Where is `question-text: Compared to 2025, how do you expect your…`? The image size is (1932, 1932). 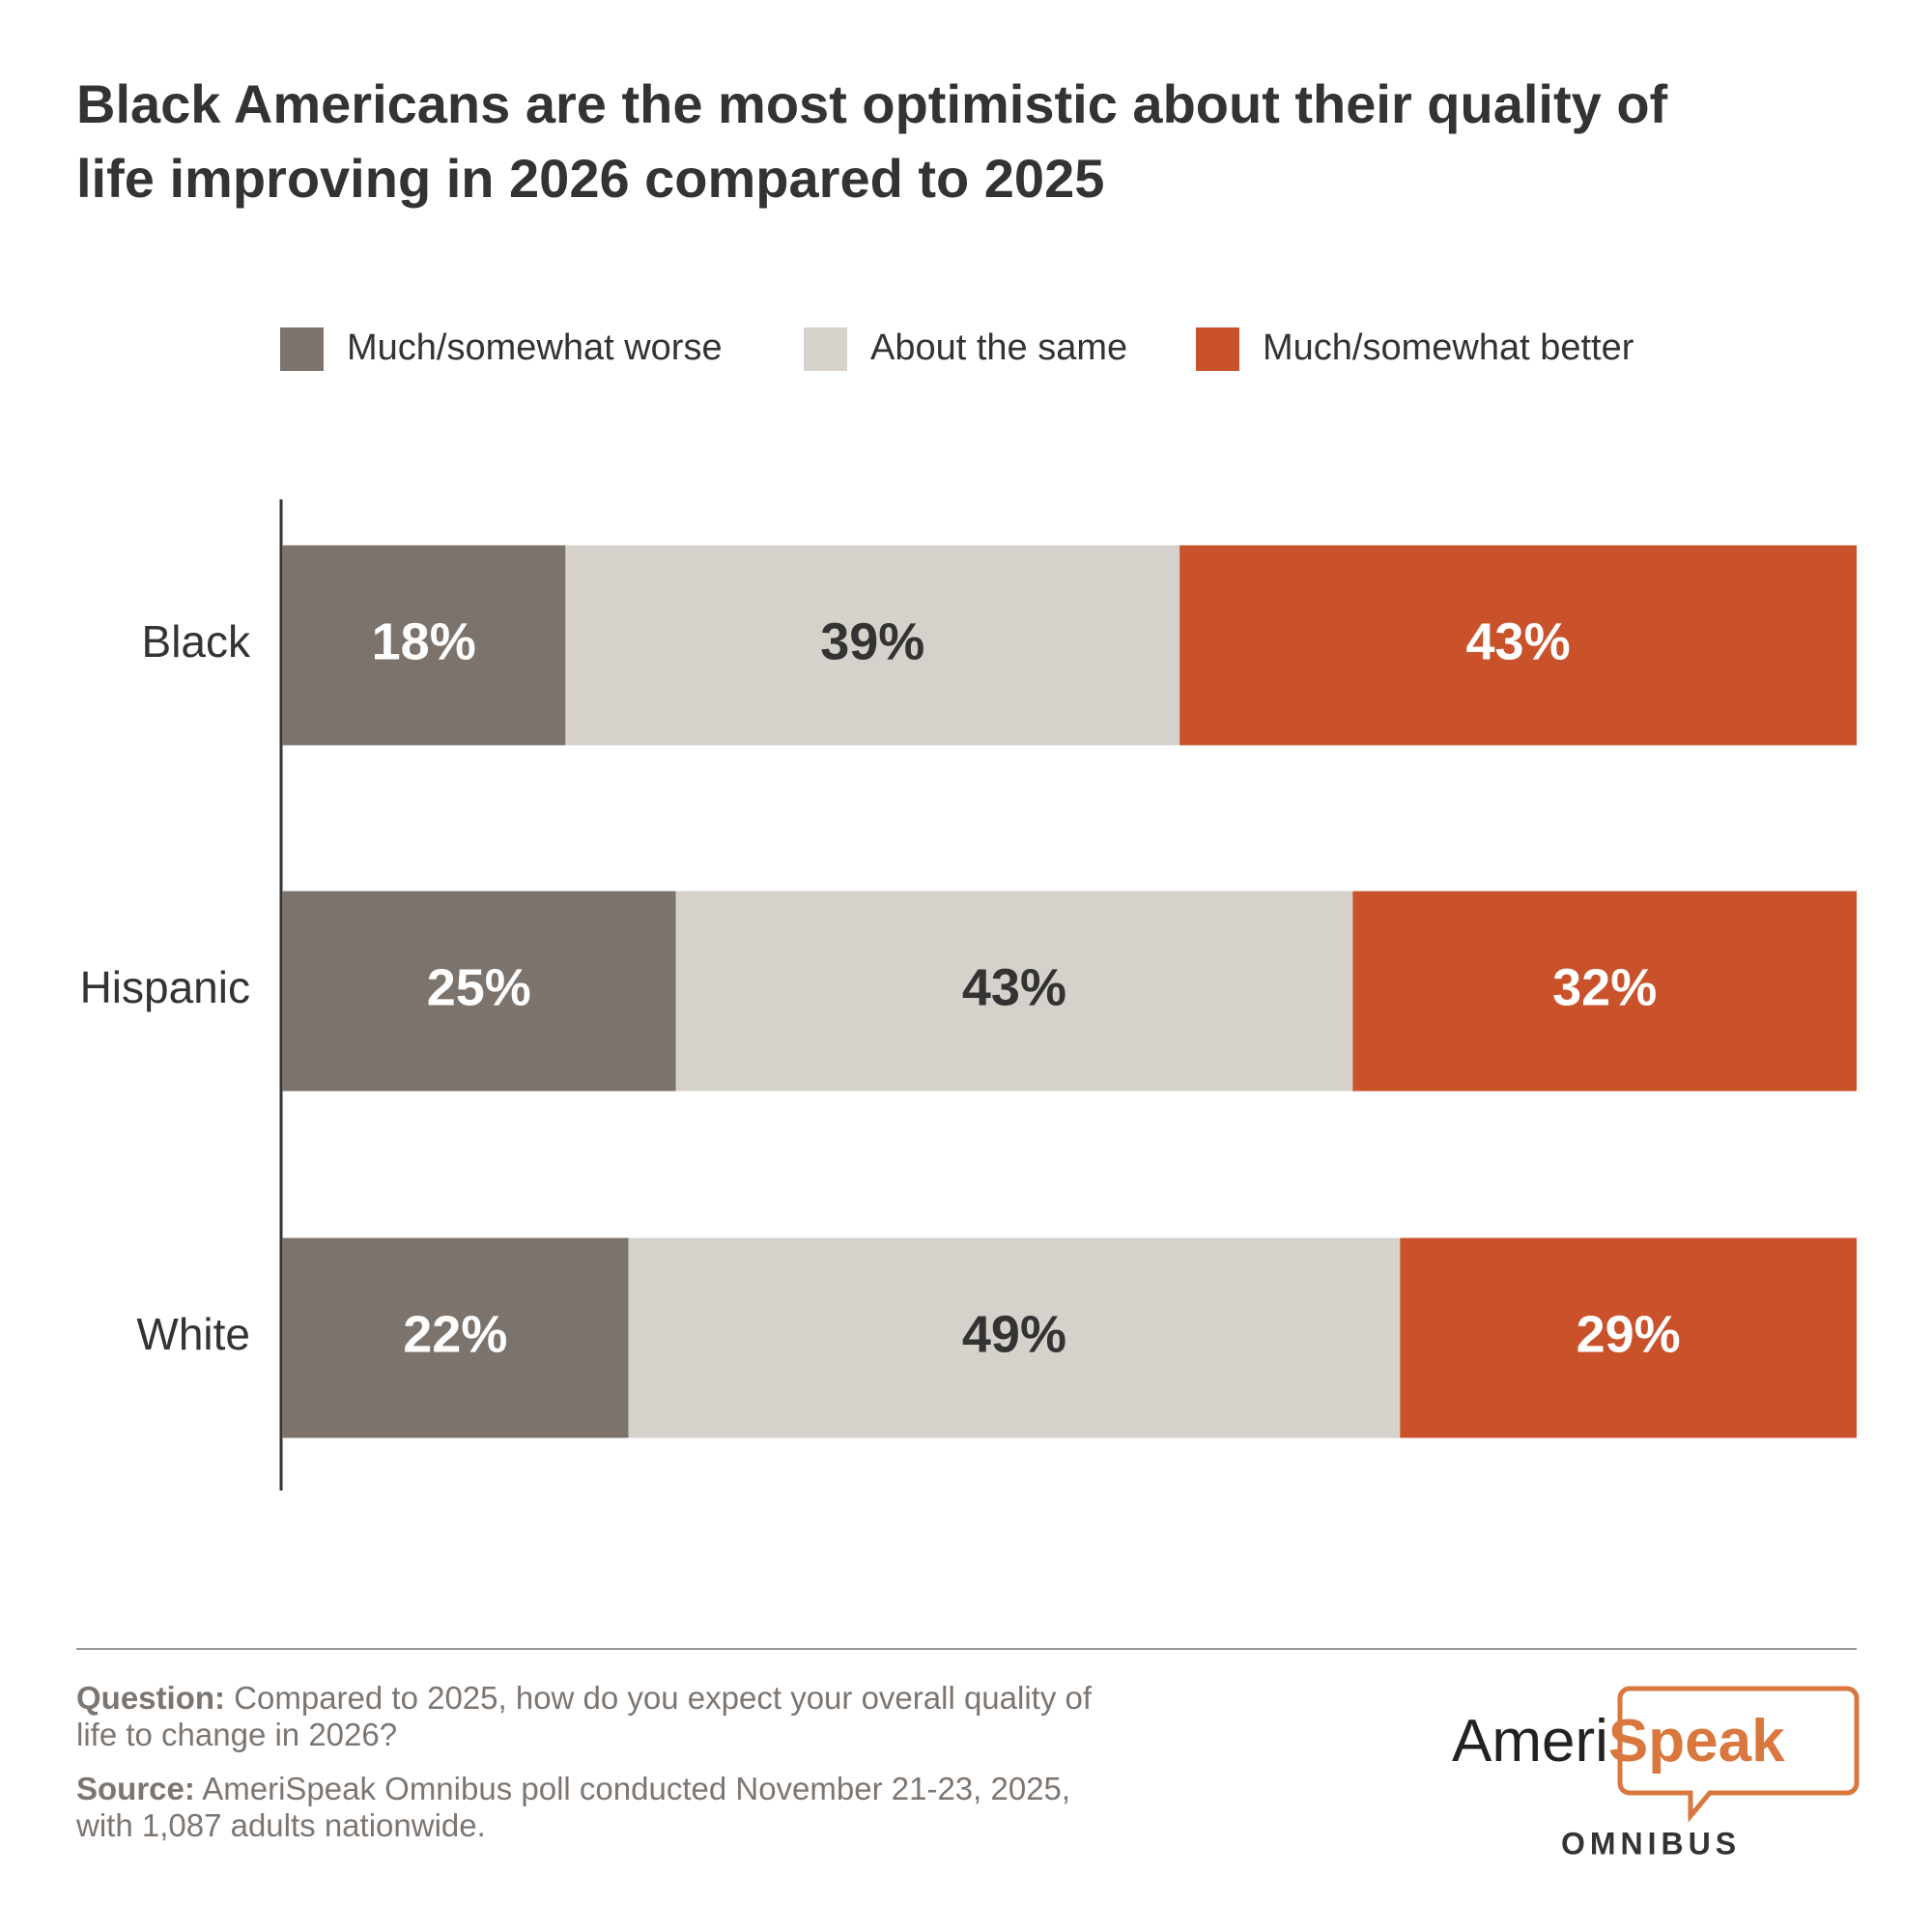 question-text: Compared to 2025, how do you expect your… is located at coordinates (584, 1716).